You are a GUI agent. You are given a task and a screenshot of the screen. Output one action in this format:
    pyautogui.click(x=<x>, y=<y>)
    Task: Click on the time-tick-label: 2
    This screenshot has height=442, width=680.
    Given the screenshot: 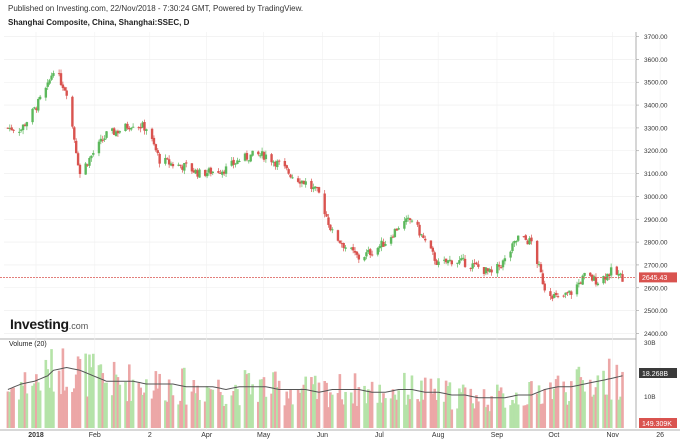 What is the action you would take?
    pyautogui.click(x=150, y=435)
    